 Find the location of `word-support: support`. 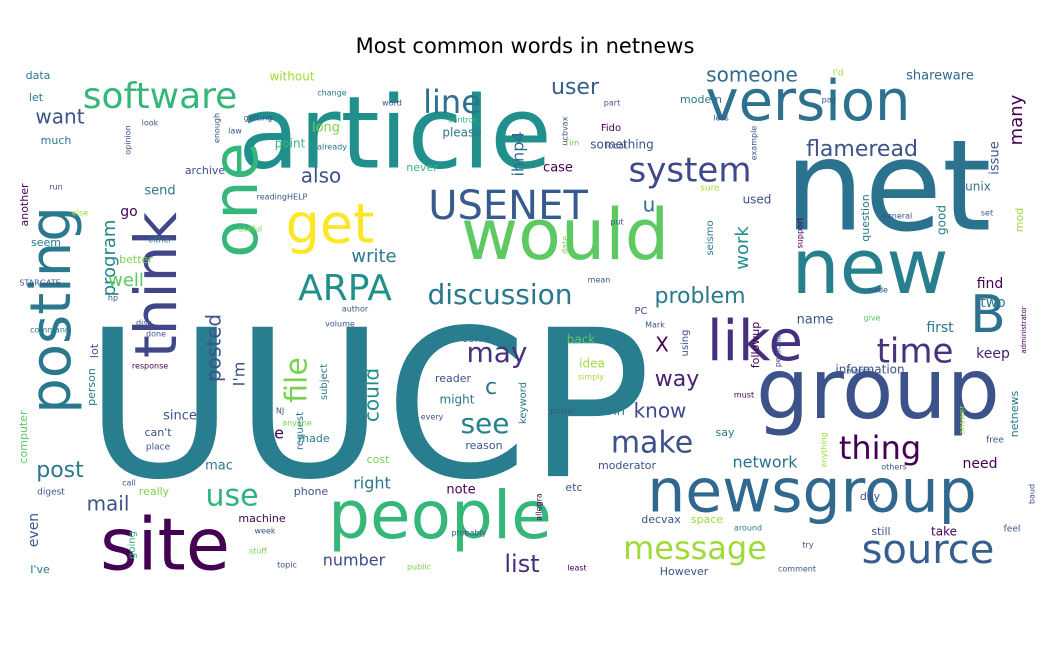

word-support: support is located at coordinates (800, 233).